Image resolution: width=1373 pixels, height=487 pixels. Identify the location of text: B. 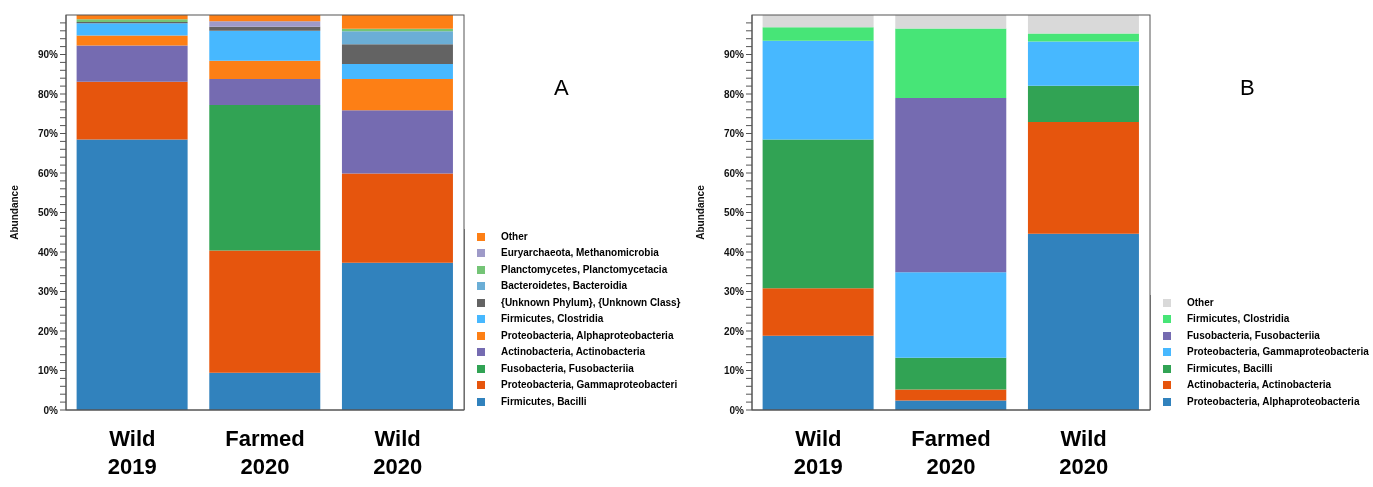
(1247, 87).